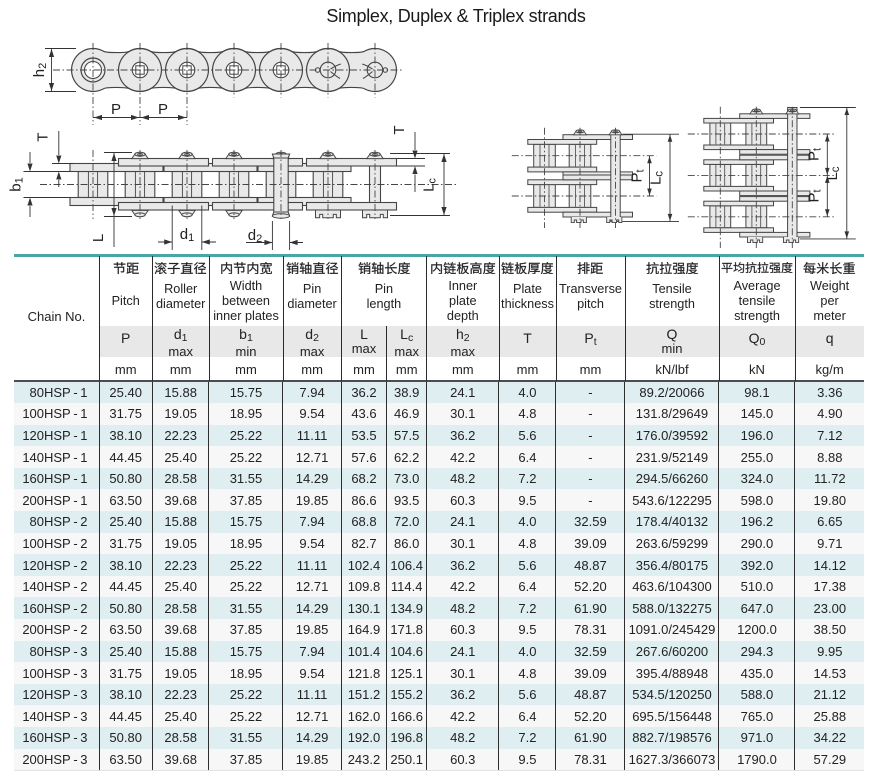 The image size is (877, 781). Describe the element at coordinates (187, 235) in the screenshot. I see `svg-text: d1` at that location.